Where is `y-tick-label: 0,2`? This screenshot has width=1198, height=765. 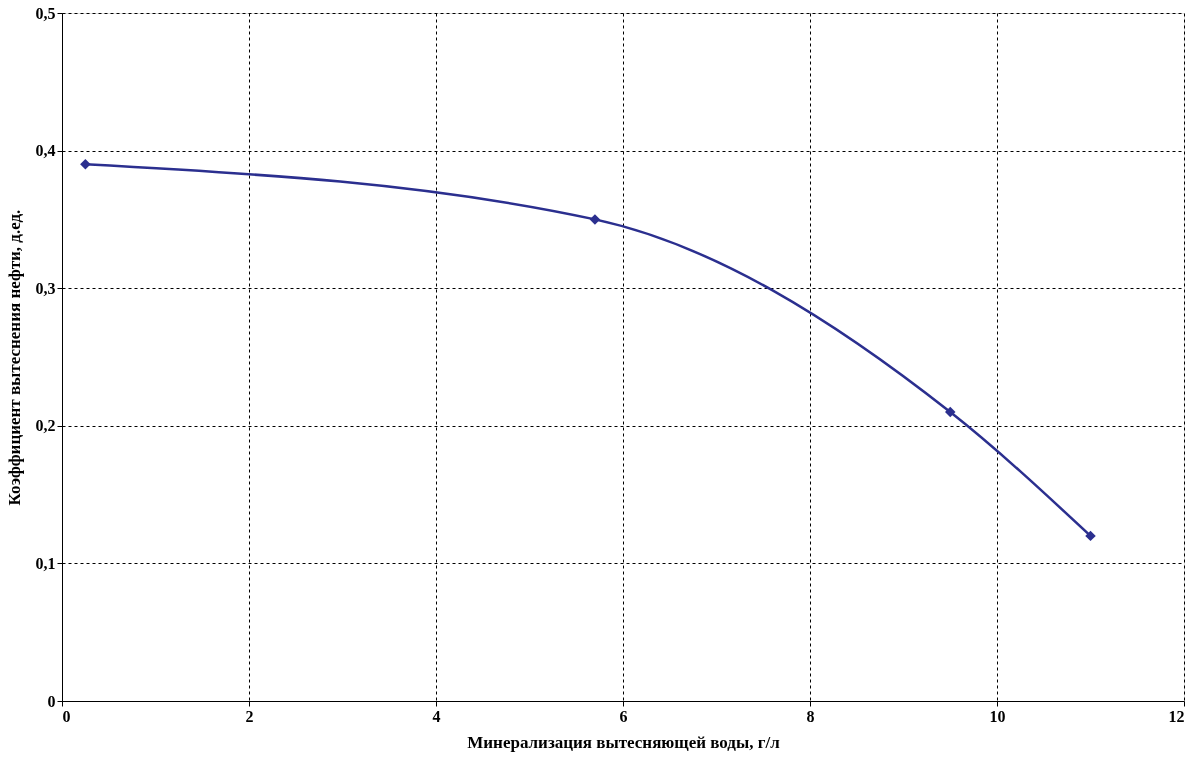
y-tick-label: 0,2 is located at coordinates (45, 426).